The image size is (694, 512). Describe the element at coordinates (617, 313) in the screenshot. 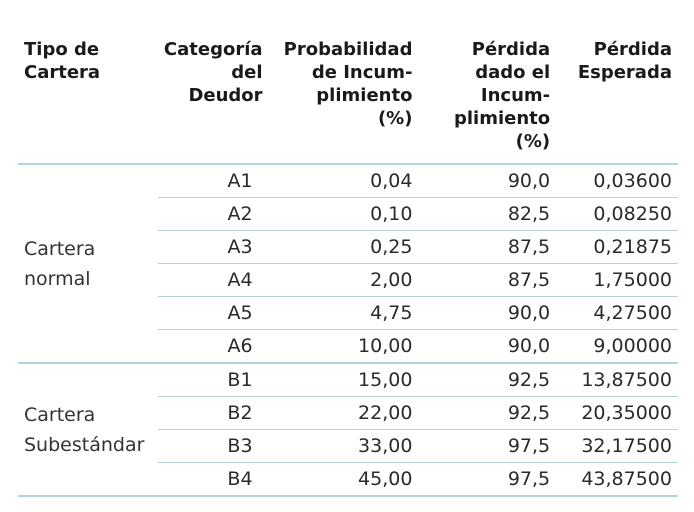

I see `cell-perdida-esperada: 4,27500` at that location.